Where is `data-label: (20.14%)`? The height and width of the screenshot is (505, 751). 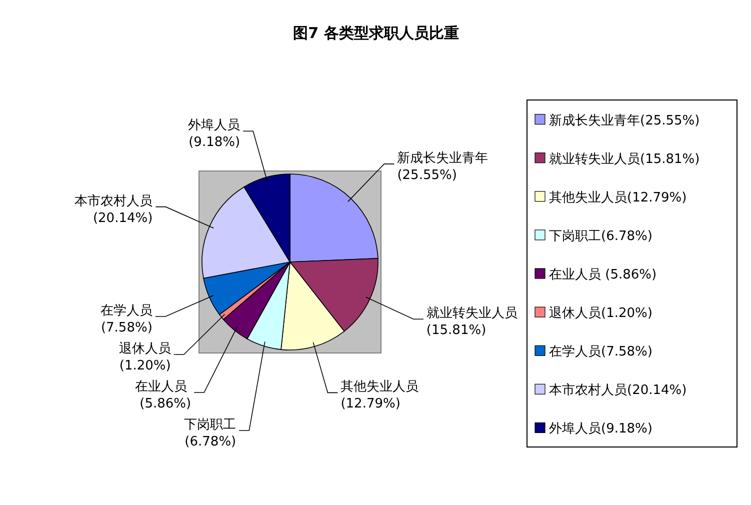 data-label: (20.14%) is located at coordinates (122, 218).